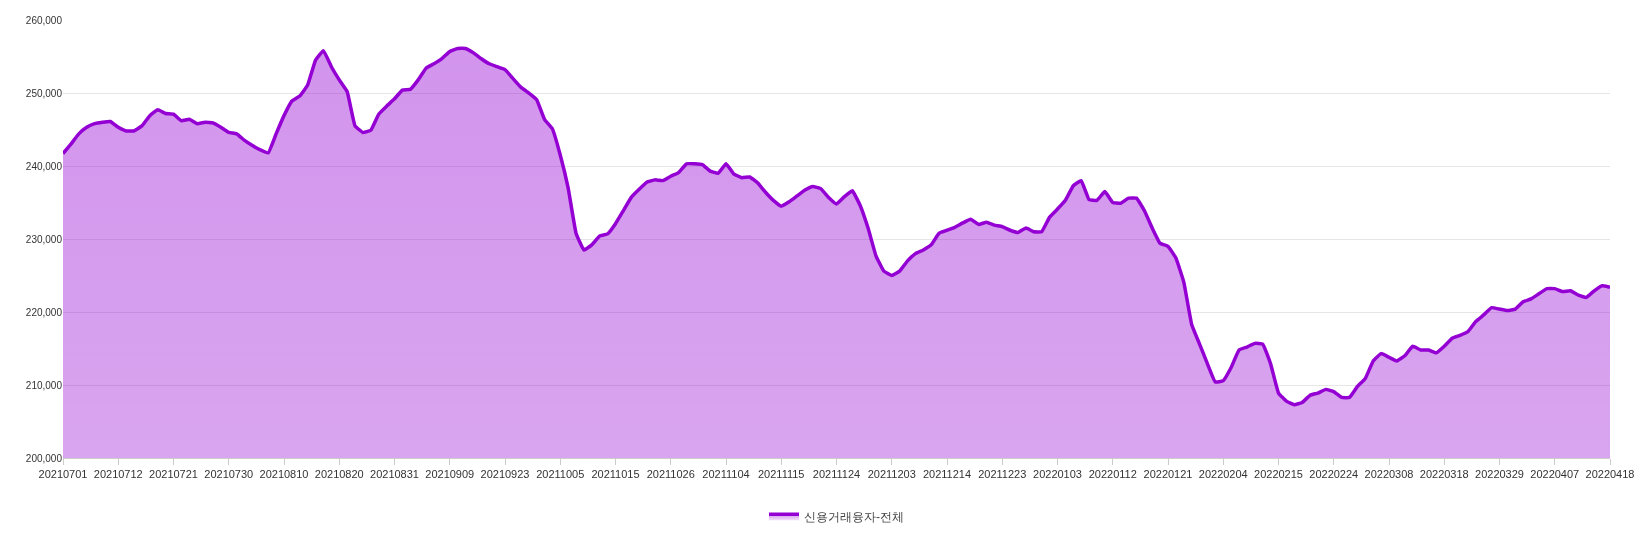  What do you see at coordinates (670, 474) in the screenshot?
I see `x-tick-label: 20211026` at bounding box center [670, 474].